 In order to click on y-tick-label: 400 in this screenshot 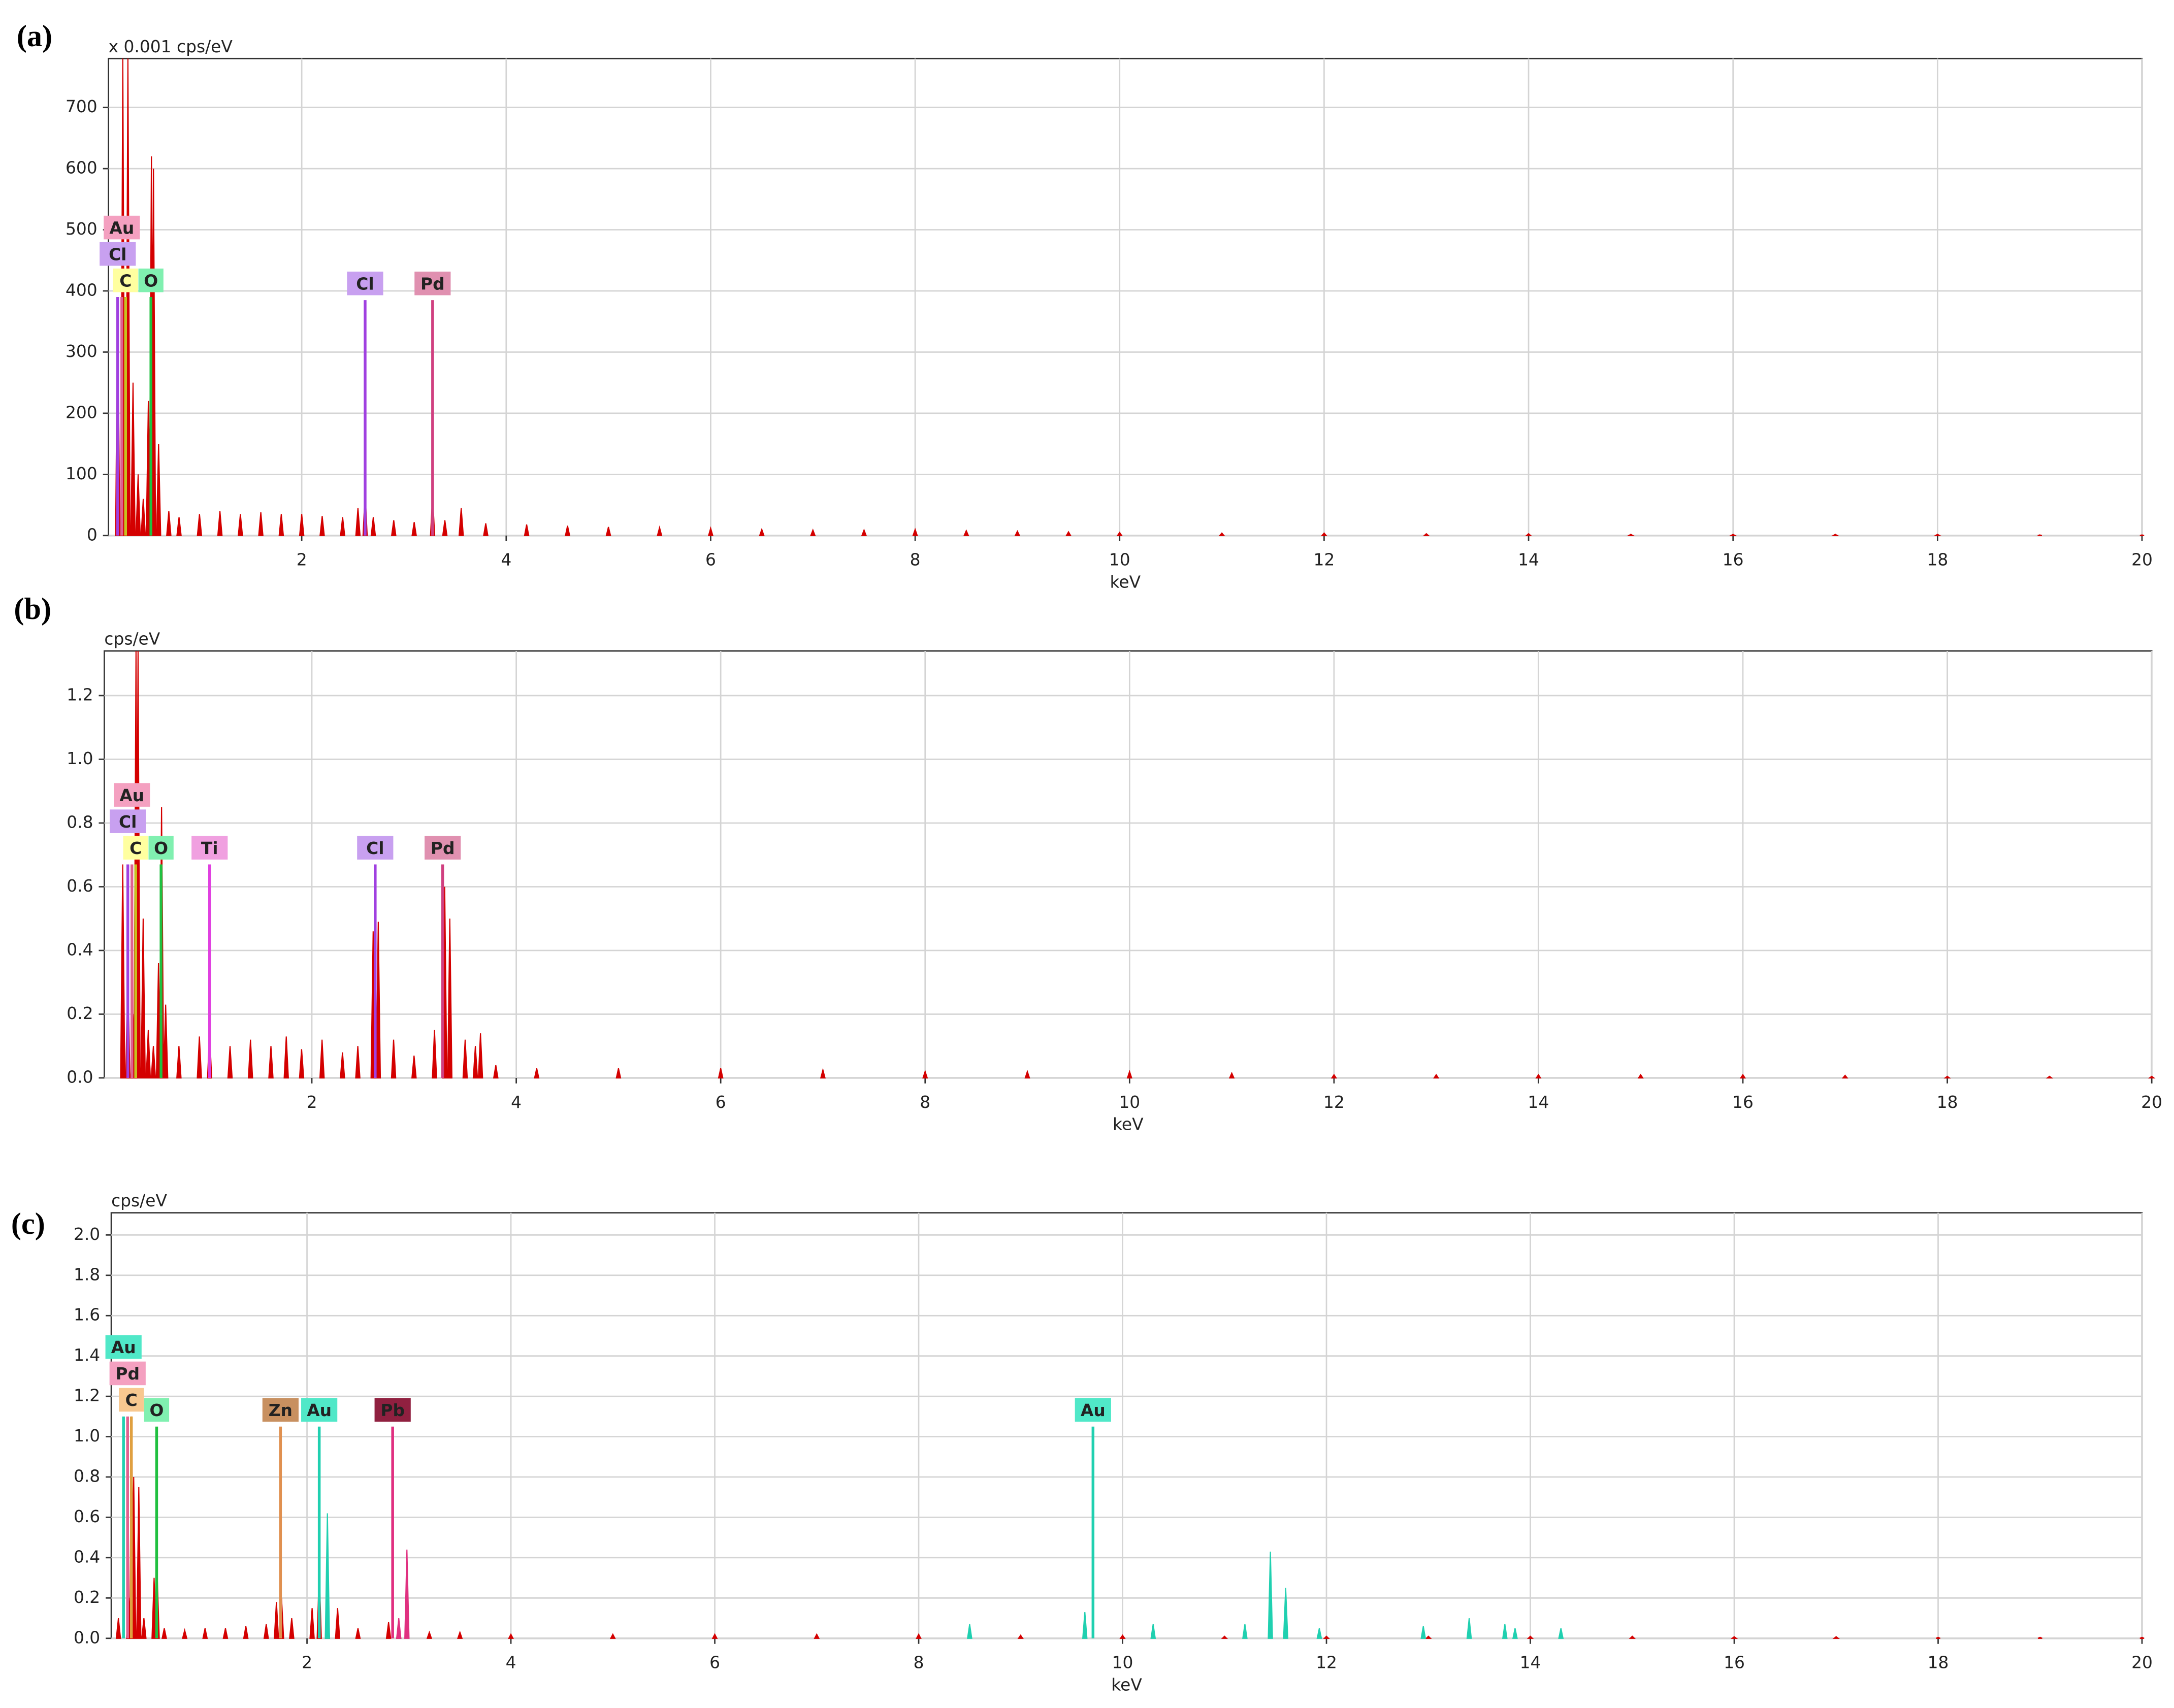, I will do `click(82, 290)`.